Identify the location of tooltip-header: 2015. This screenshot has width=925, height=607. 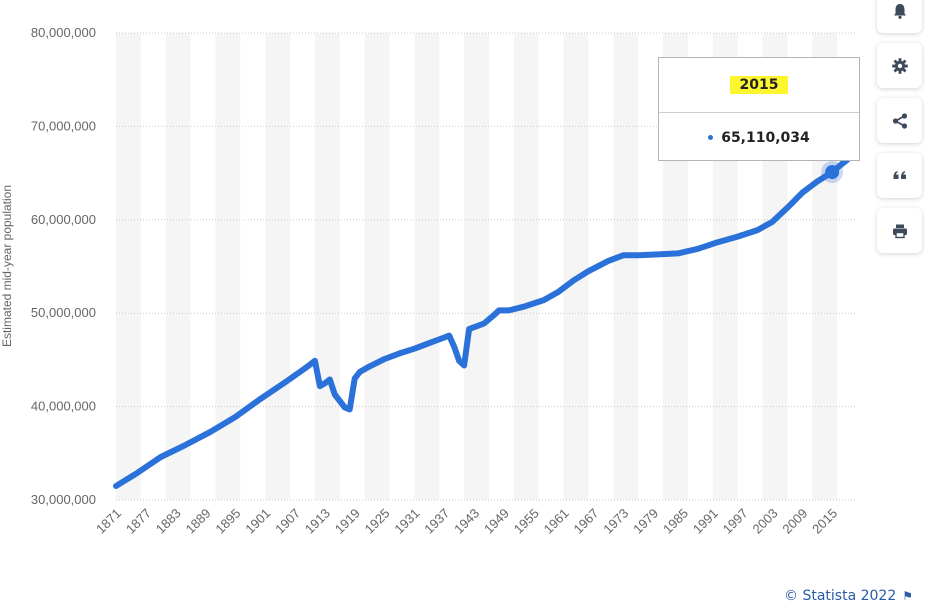
(759, 85).